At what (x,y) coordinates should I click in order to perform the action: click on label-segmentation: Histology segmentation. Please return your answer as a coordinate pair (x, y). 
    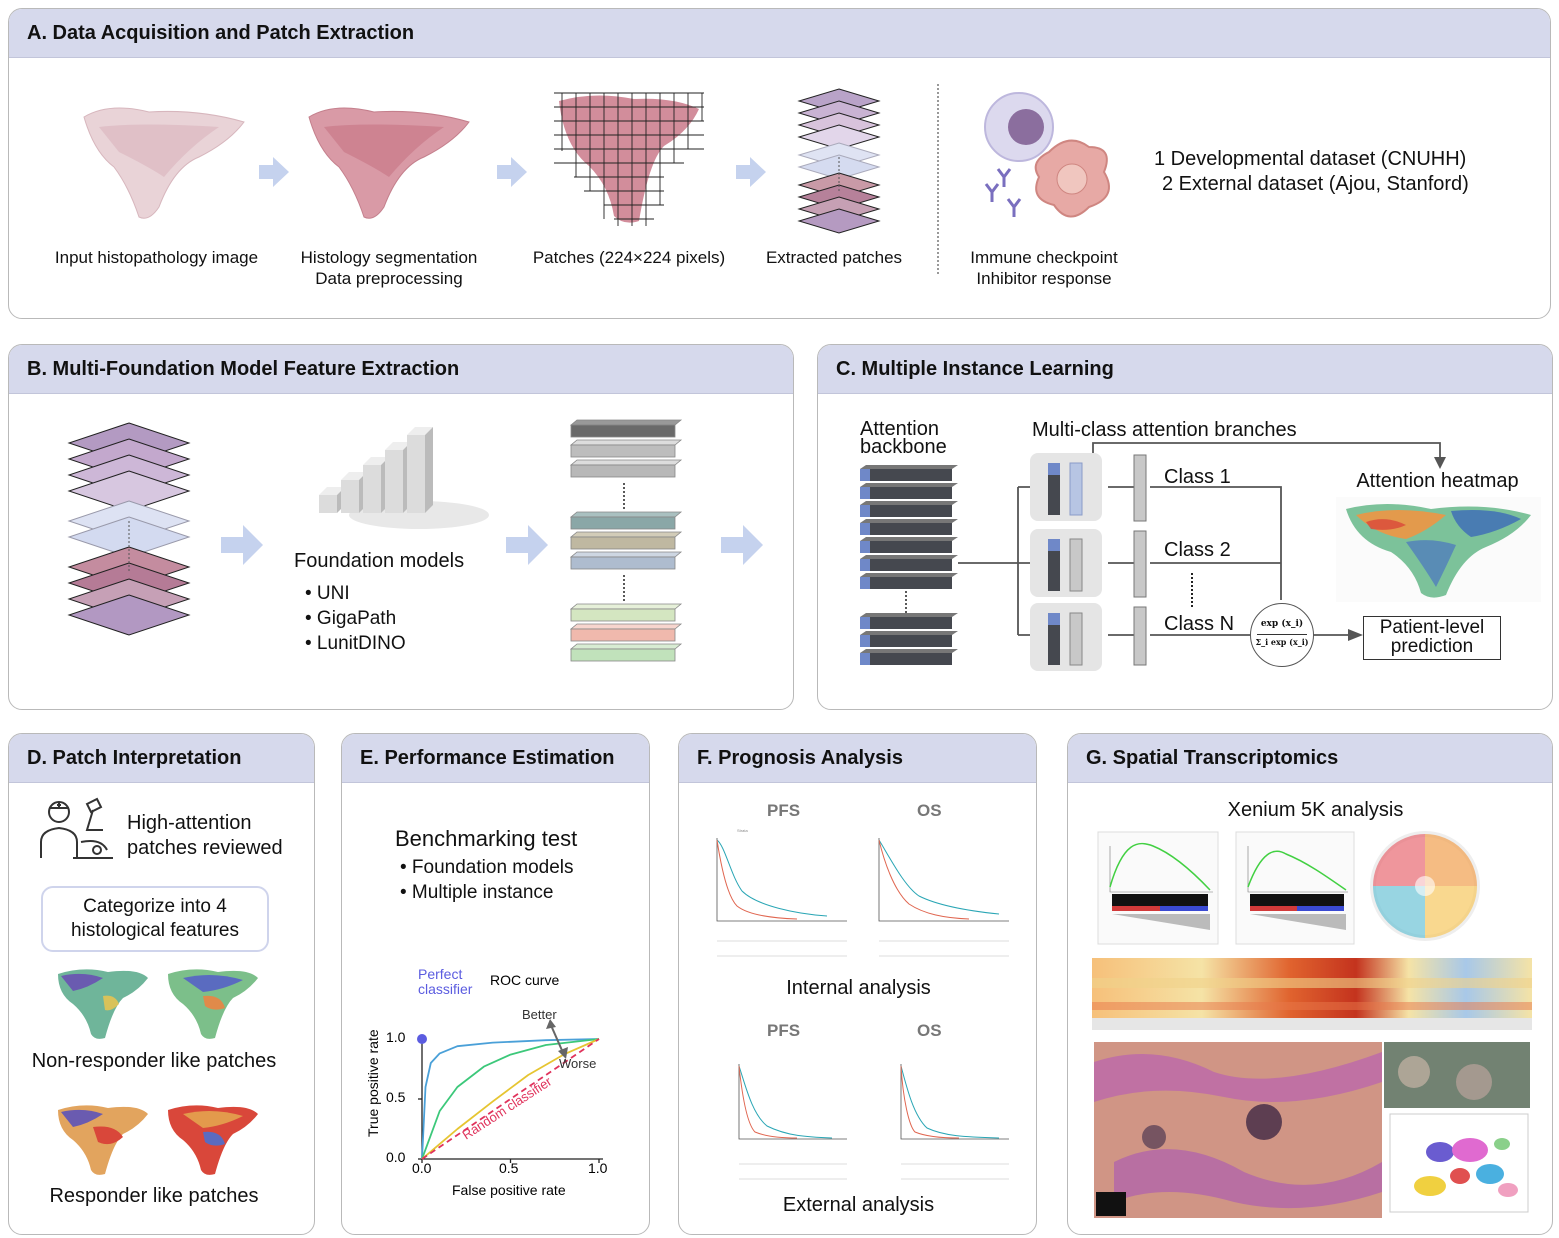
    Looking at the image, I should click on (389, 257).